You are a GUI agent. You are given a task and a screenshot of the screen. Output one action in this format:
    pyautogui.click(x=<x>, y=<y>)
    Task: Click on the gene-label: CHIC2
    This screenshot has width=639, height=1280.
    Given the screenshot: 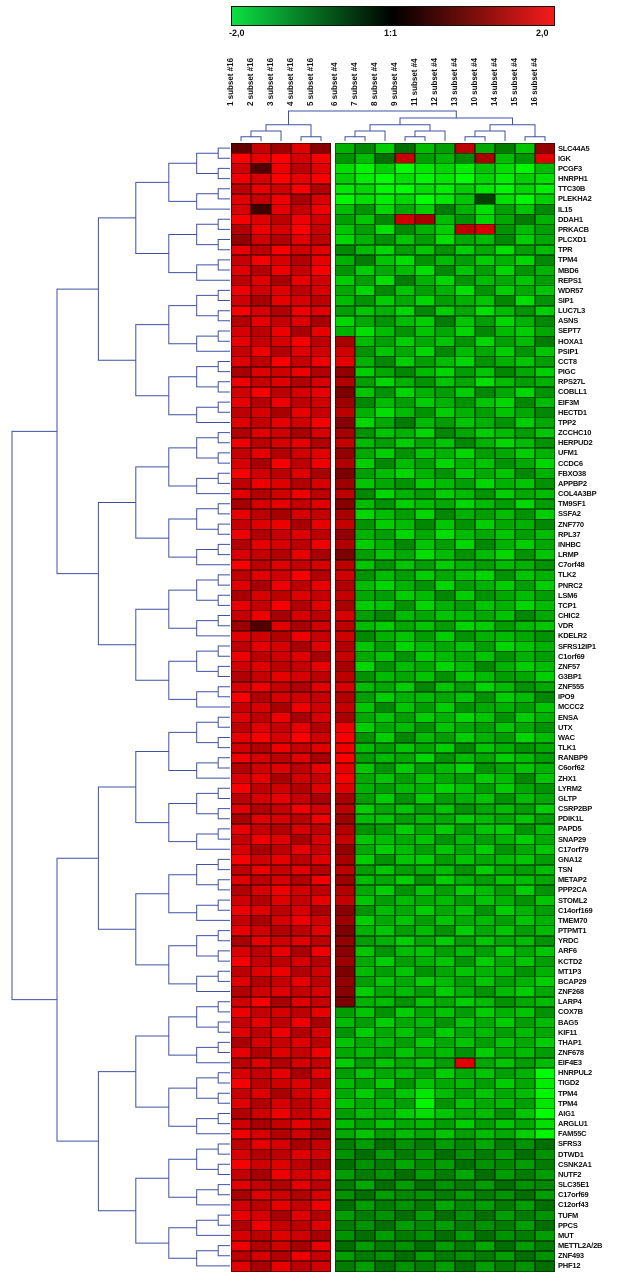 What is the action you would take?
    pyautogui.click(x=569, y=616)
    